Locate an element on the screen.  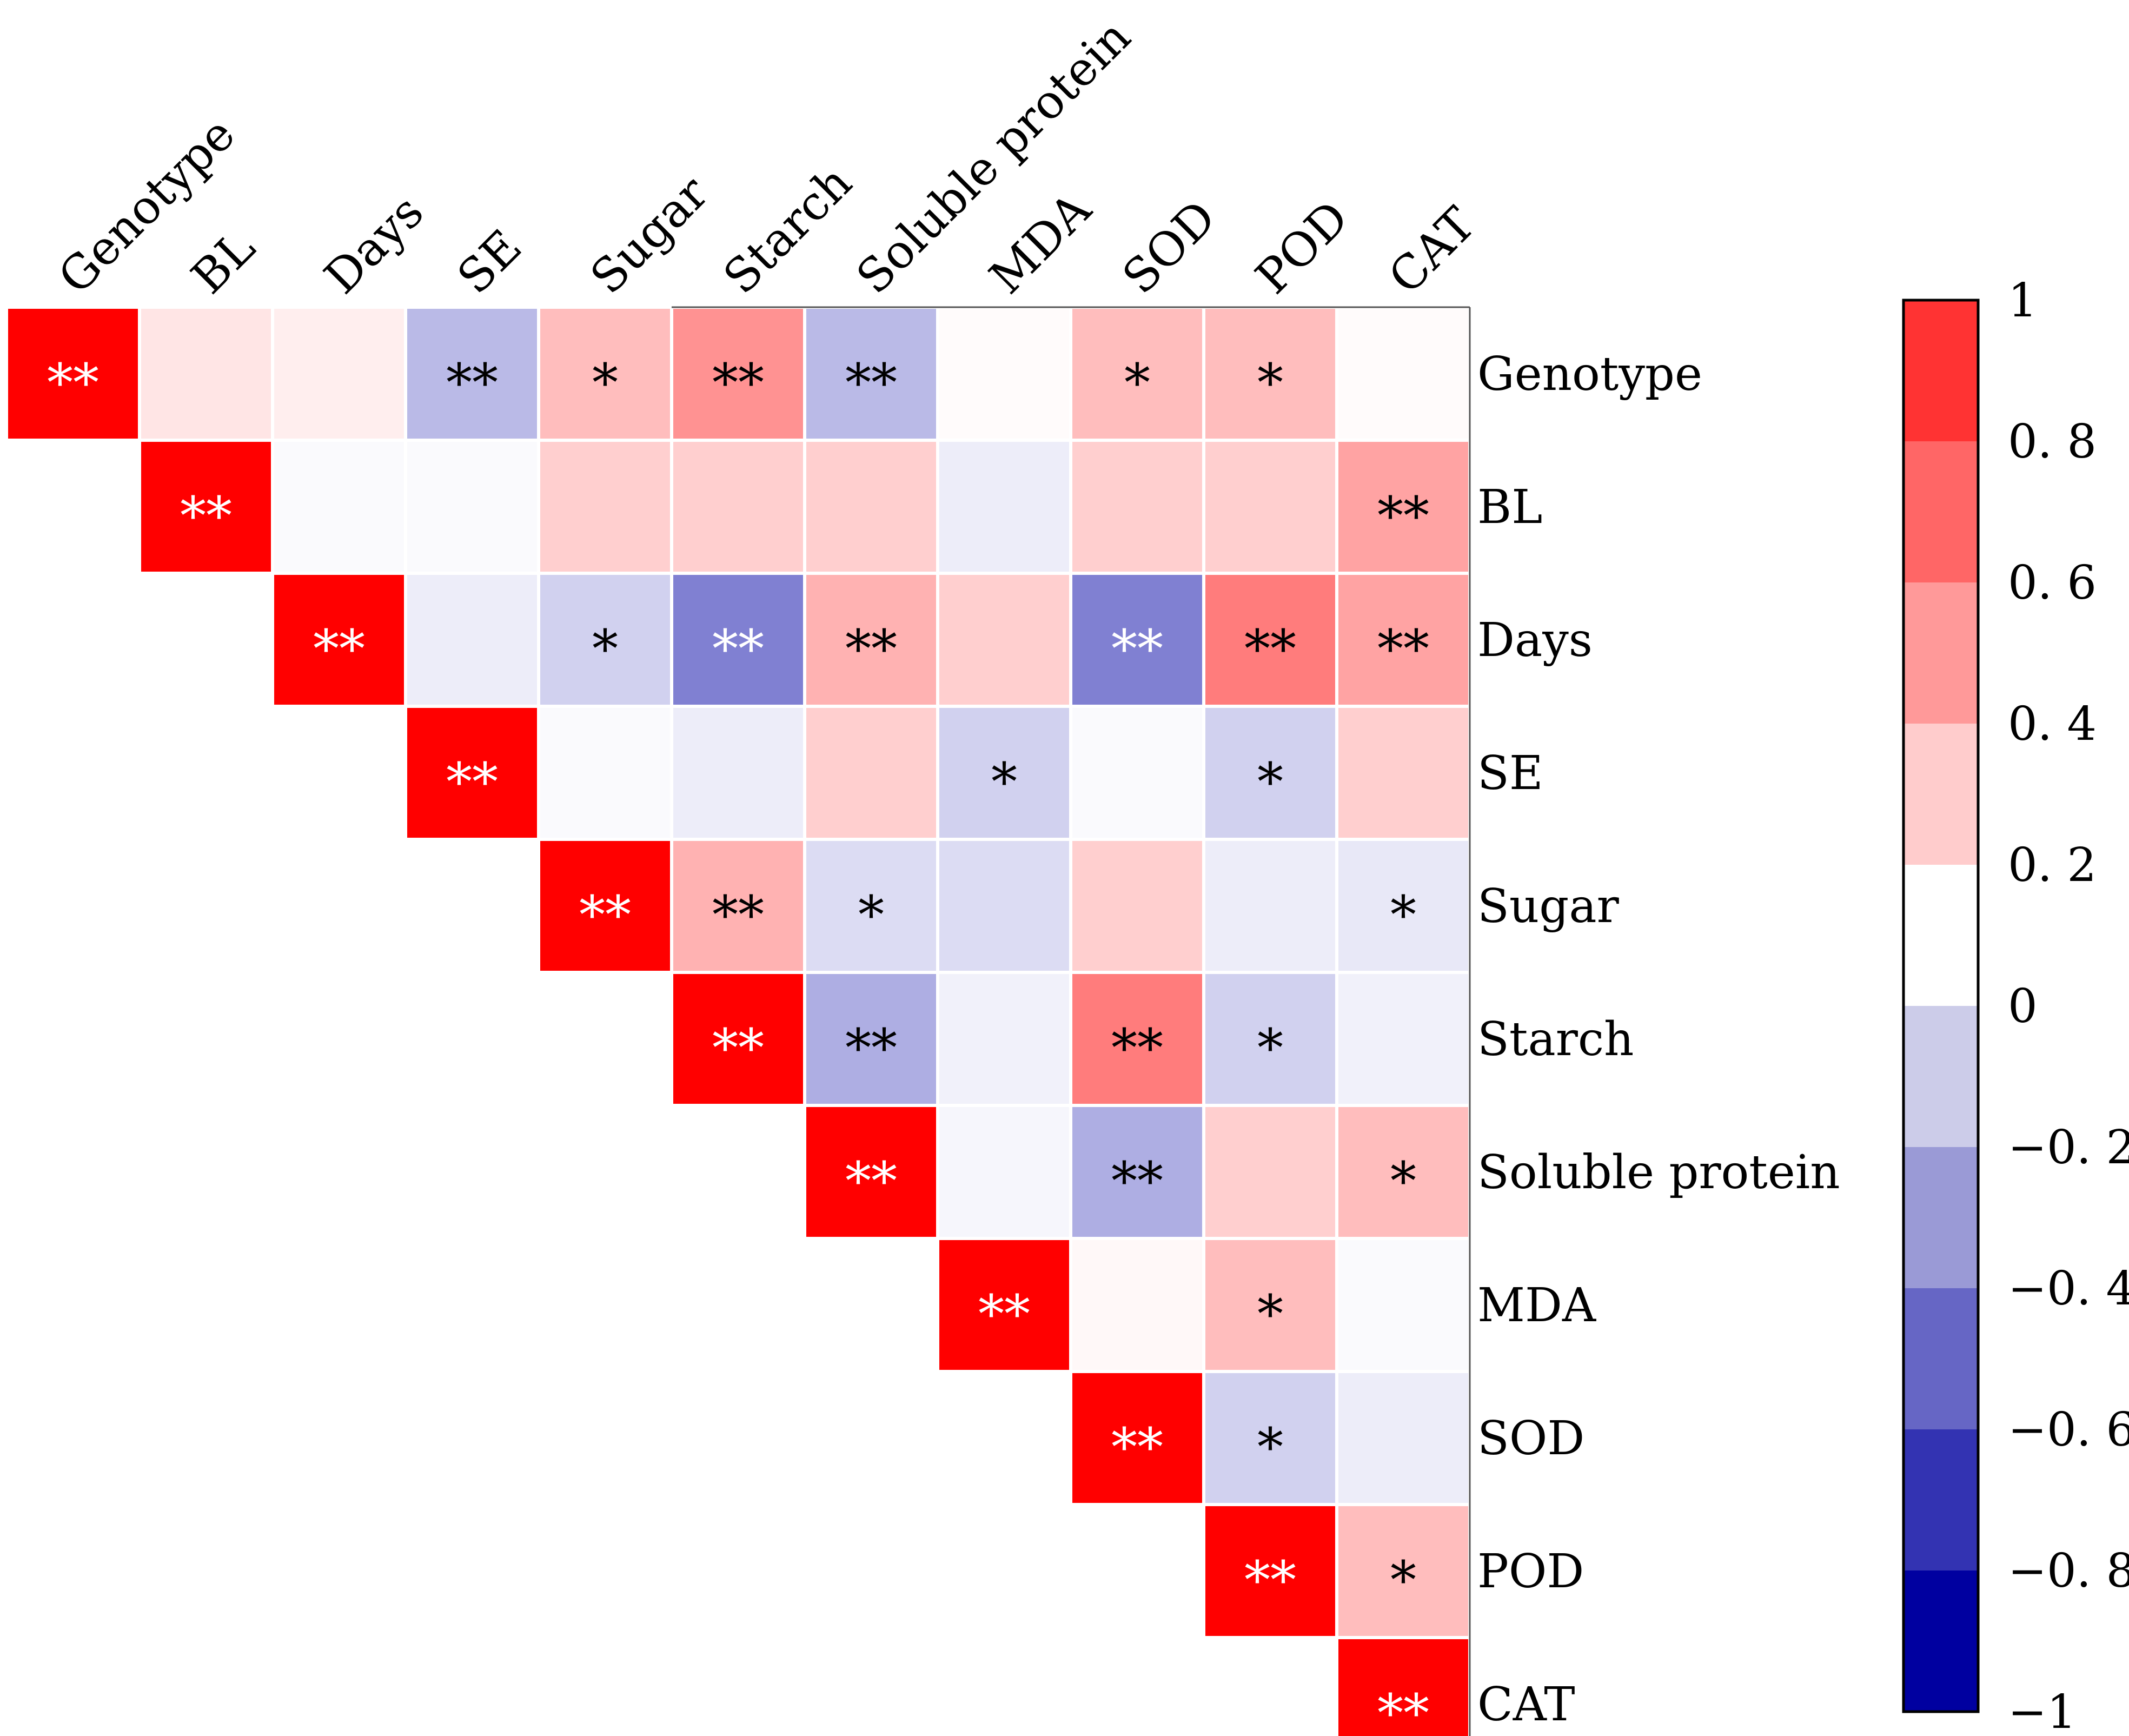
colorbar-tick-label: −1 is located at coordinates (2043, 1710).